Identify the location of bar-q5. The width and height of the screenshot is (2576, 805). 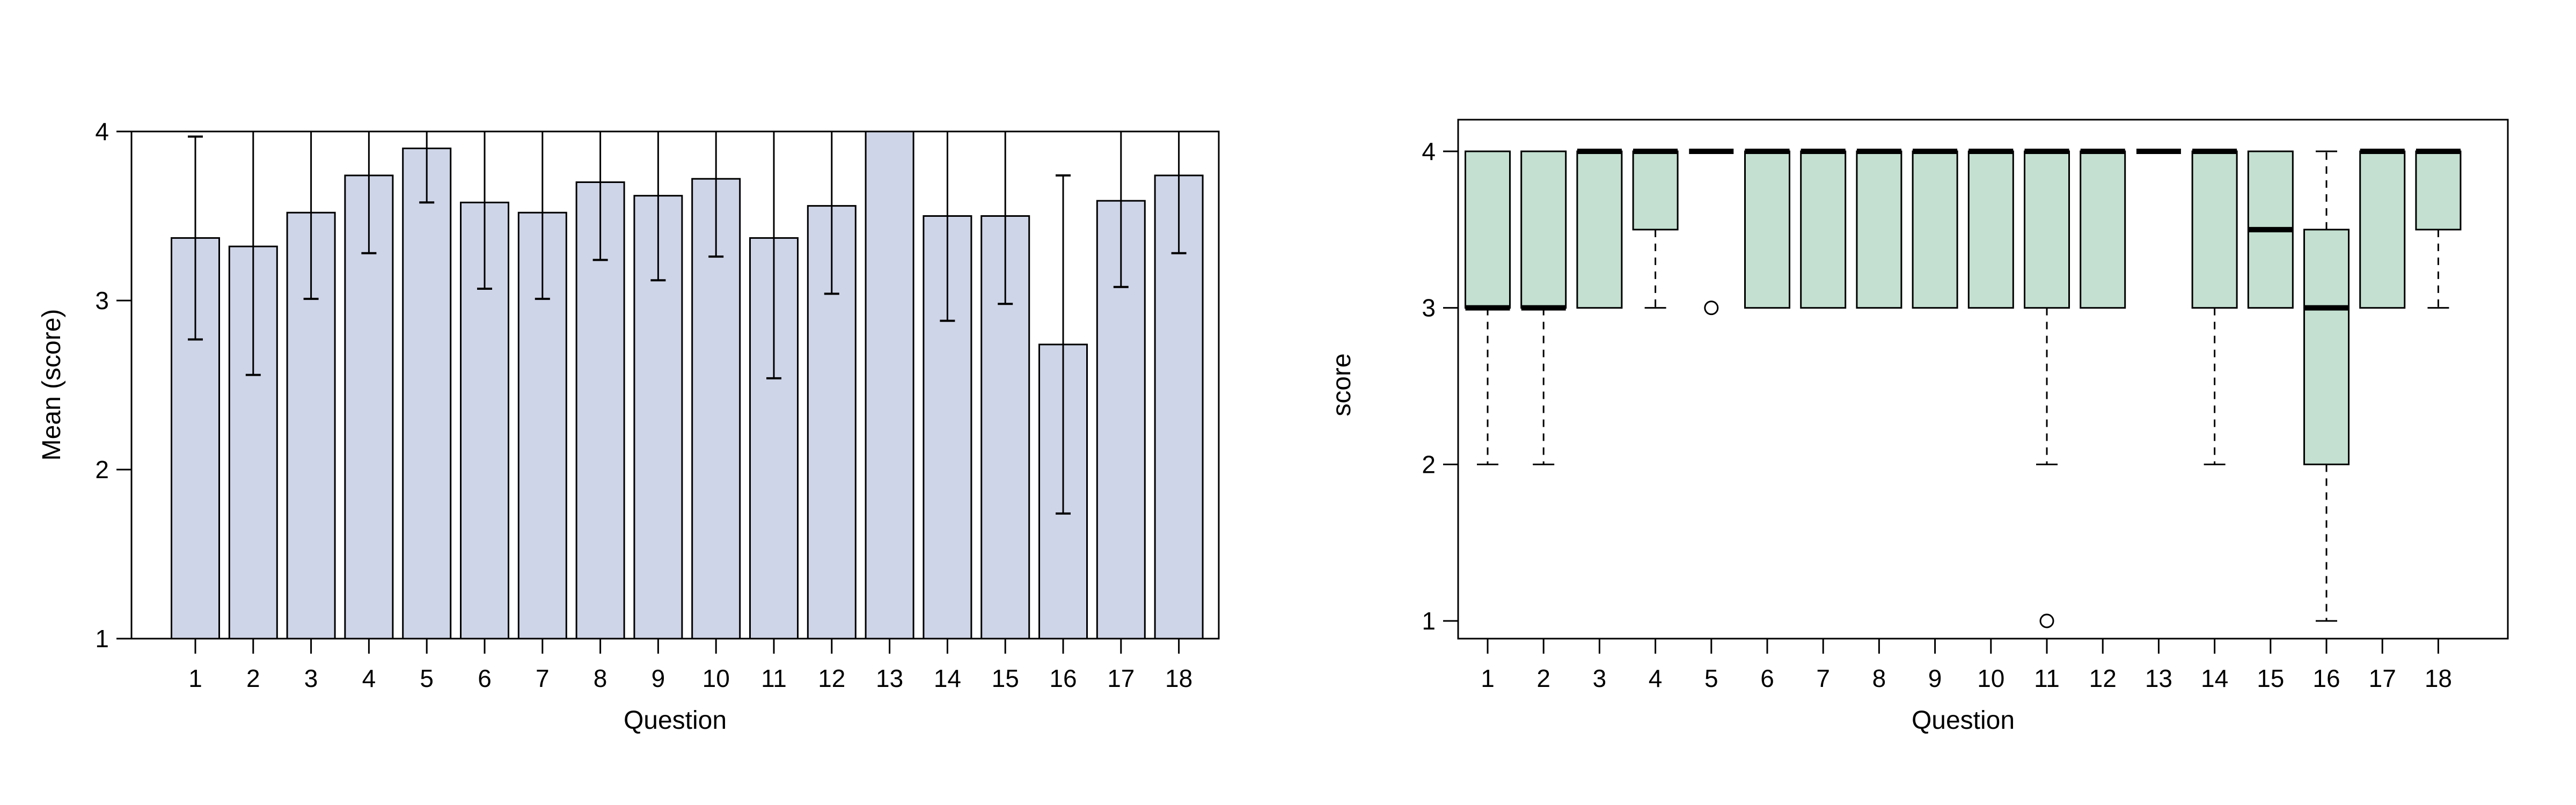
(427, 394).